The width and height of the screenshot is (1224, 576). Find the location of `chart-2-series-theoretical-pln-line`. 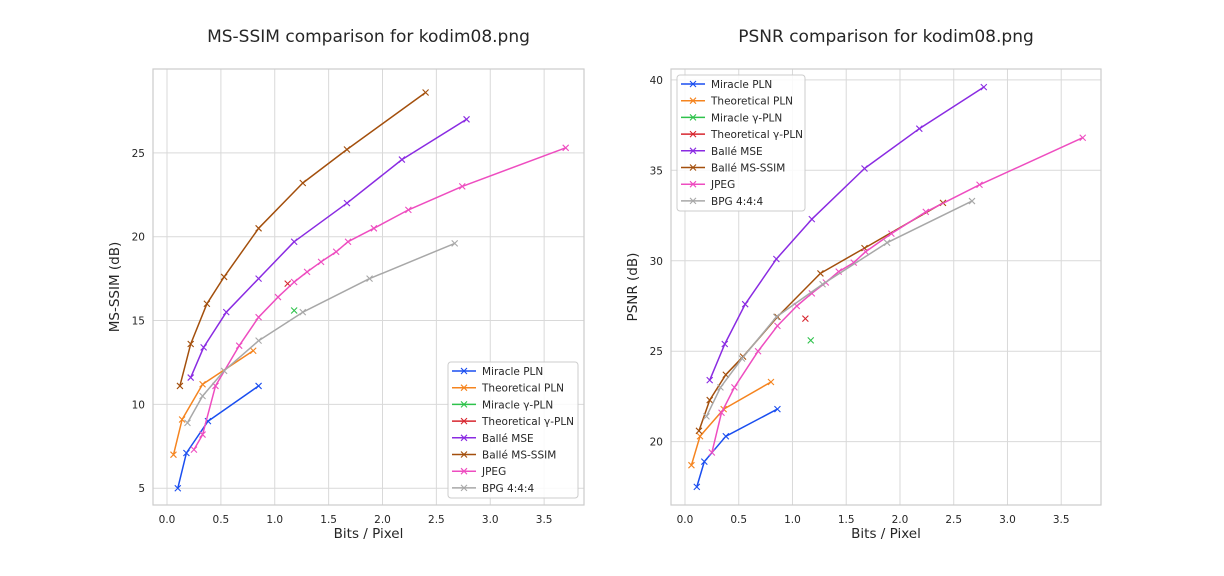

chart-2-series-theoretical-pln-line is located at coordinates (731, 423).